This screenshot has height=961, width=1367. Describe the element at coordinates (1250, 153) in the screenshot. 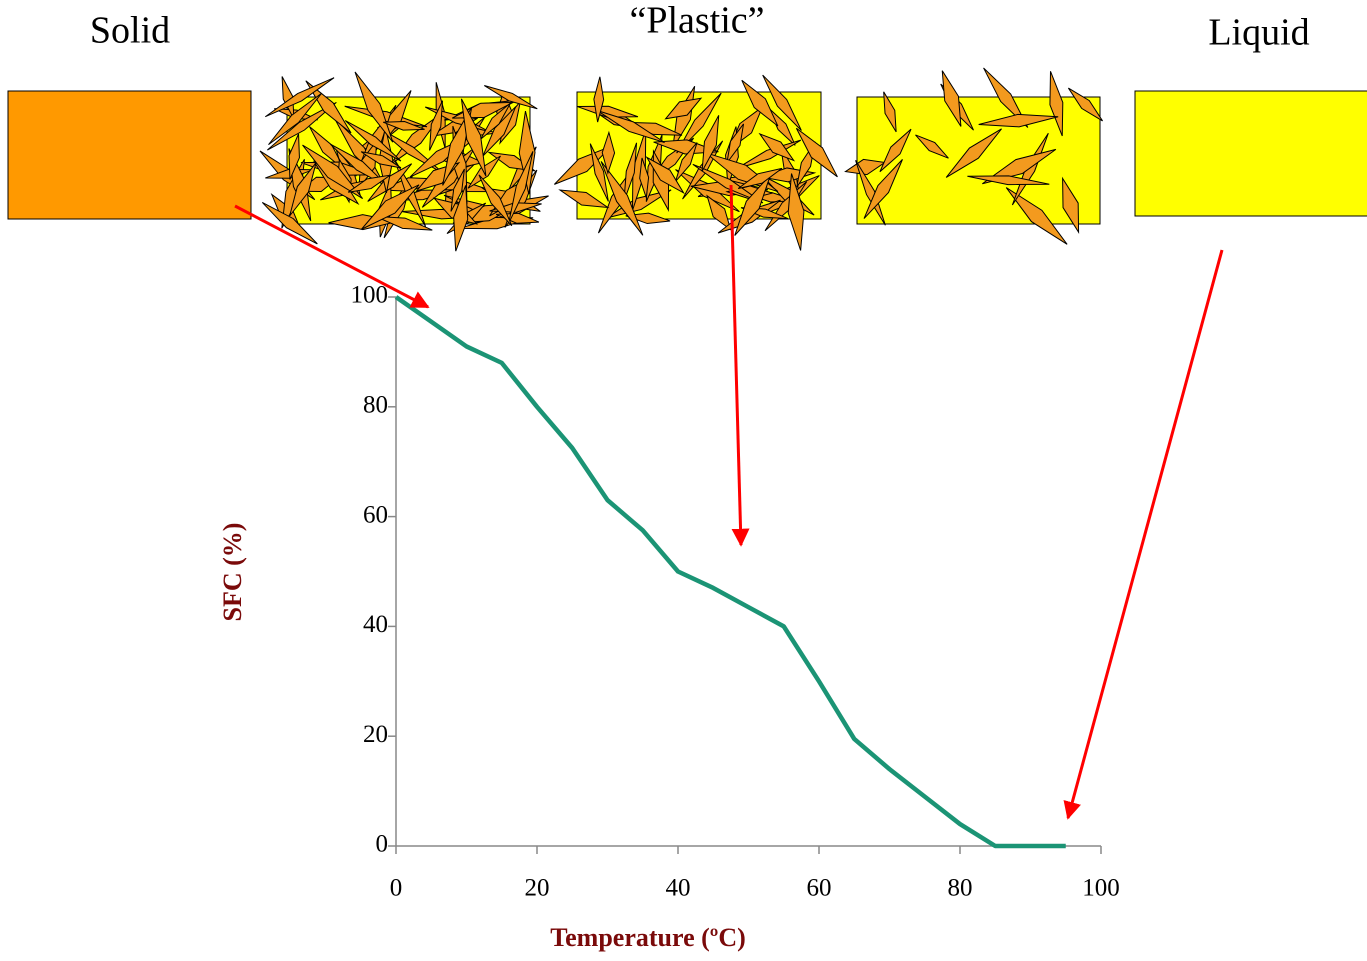

I see `liquid-box` at that location.